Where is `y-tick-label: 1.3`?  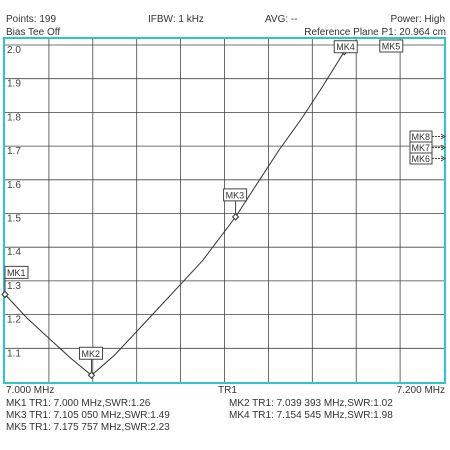
y-tick-label: 1.3 is located at coordinates (14, 286).